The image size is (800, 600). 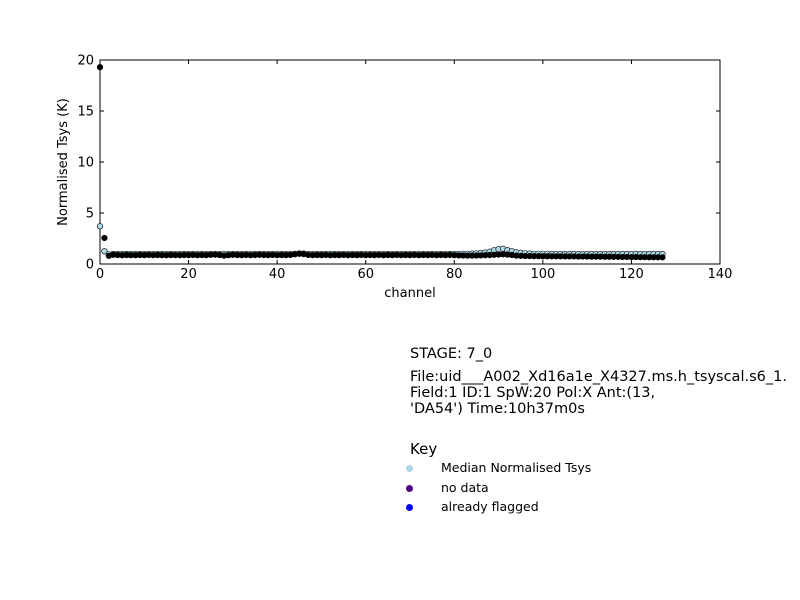 What do you see at coordinates (277, 274) in the screenshot?
I see `x-tick-label: 40` at bounding box center [277, 274].